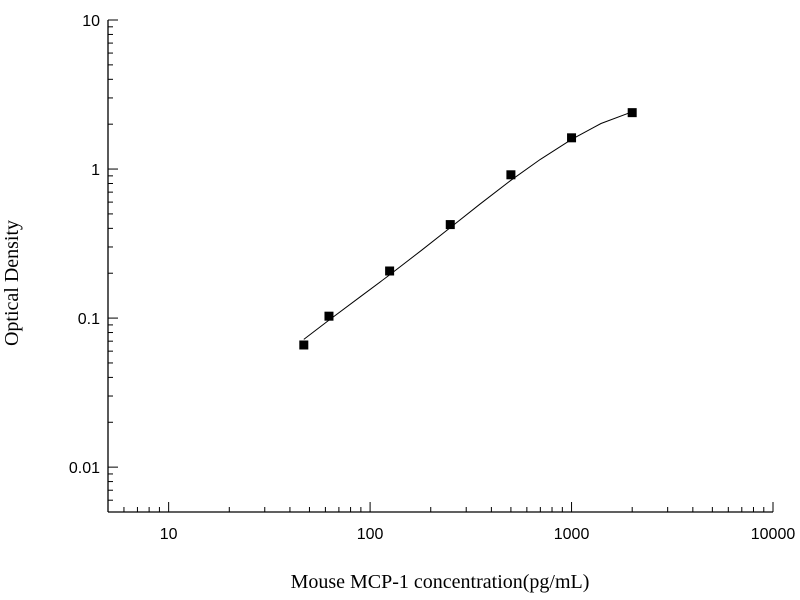 The image size is (800, 600). Describe the element at coordinates (440, 582) in the screenshot. I see `x-axis-label: Mouse MCP-1 concentration(pg/mL)` at that location.